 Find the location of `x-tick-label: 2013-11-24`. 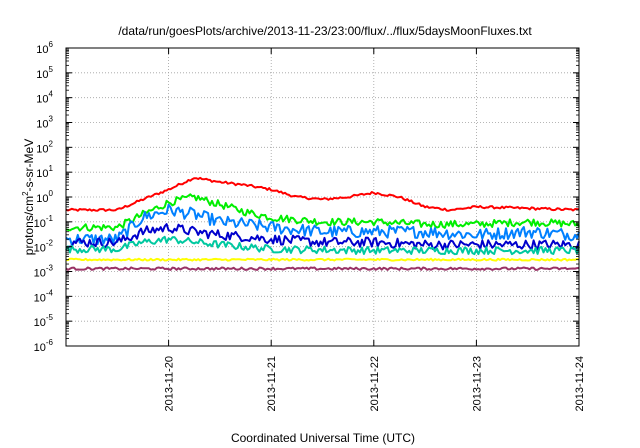

x-tick-label: 2013-11-24 is located at coordinates (580, 383).